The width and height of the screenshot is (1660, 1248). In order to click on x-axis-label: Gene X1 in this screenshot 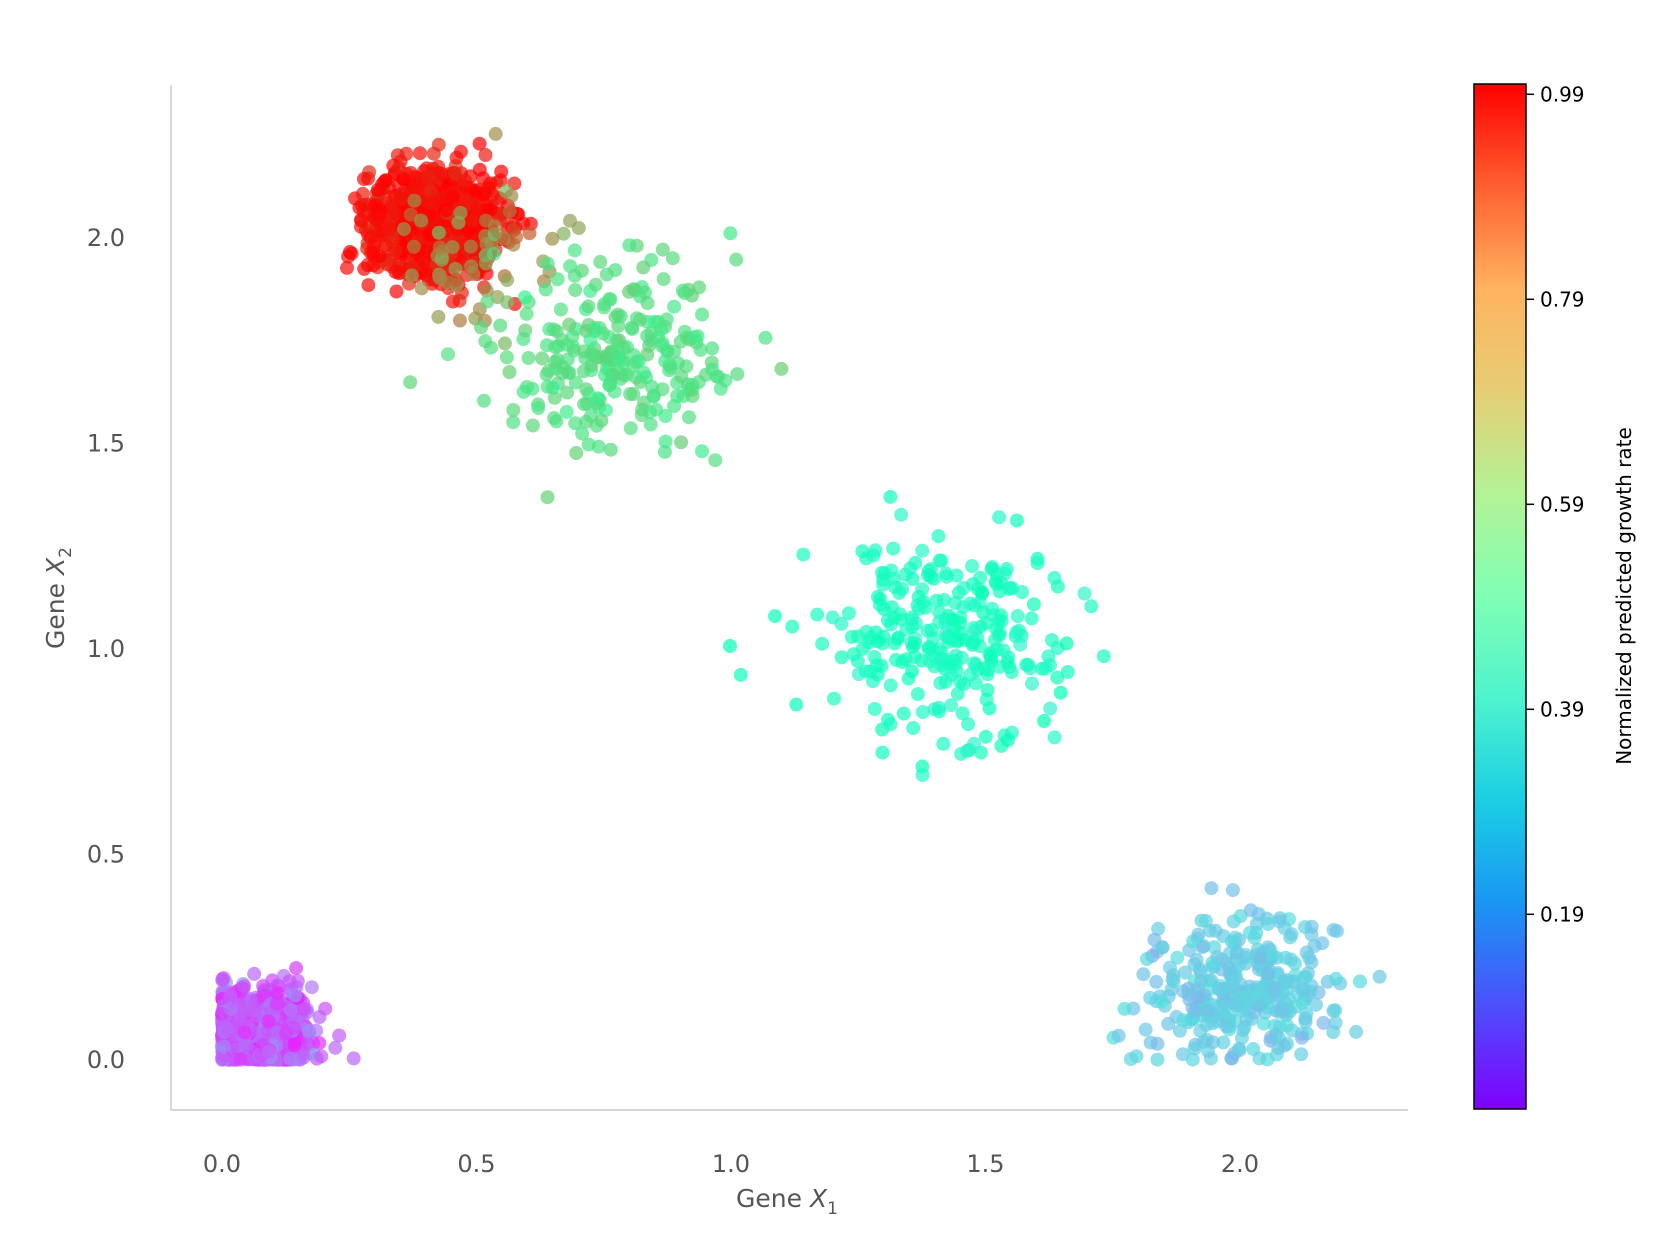, I will do `click(787, 1201)`.